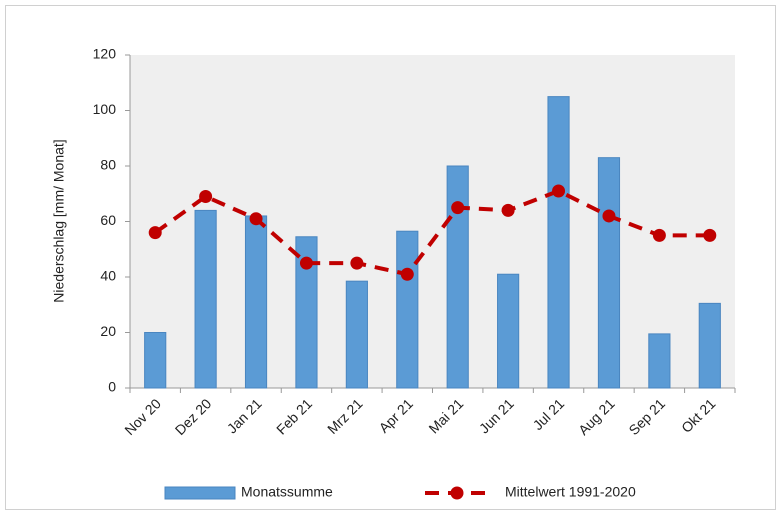 The height and width of the screenshot is (520, 782). What do you see at coordinates (59, 220) in the screenshot?
I see `y-axis-label: Niederschlag [mm/ Monat]` at bounding box center [59, 220].